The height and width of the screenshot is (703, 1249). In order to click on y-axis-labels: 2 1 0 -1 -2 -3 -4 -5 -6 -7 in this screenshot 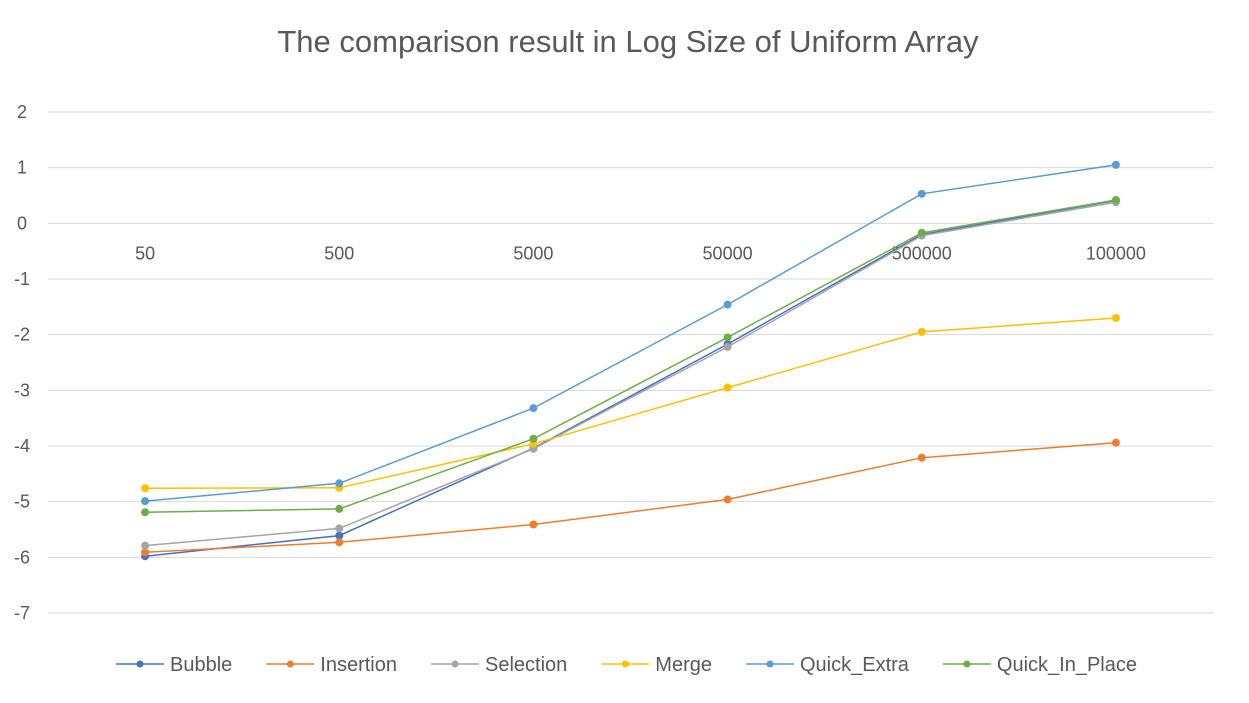, I will do `click(22, 362)`.